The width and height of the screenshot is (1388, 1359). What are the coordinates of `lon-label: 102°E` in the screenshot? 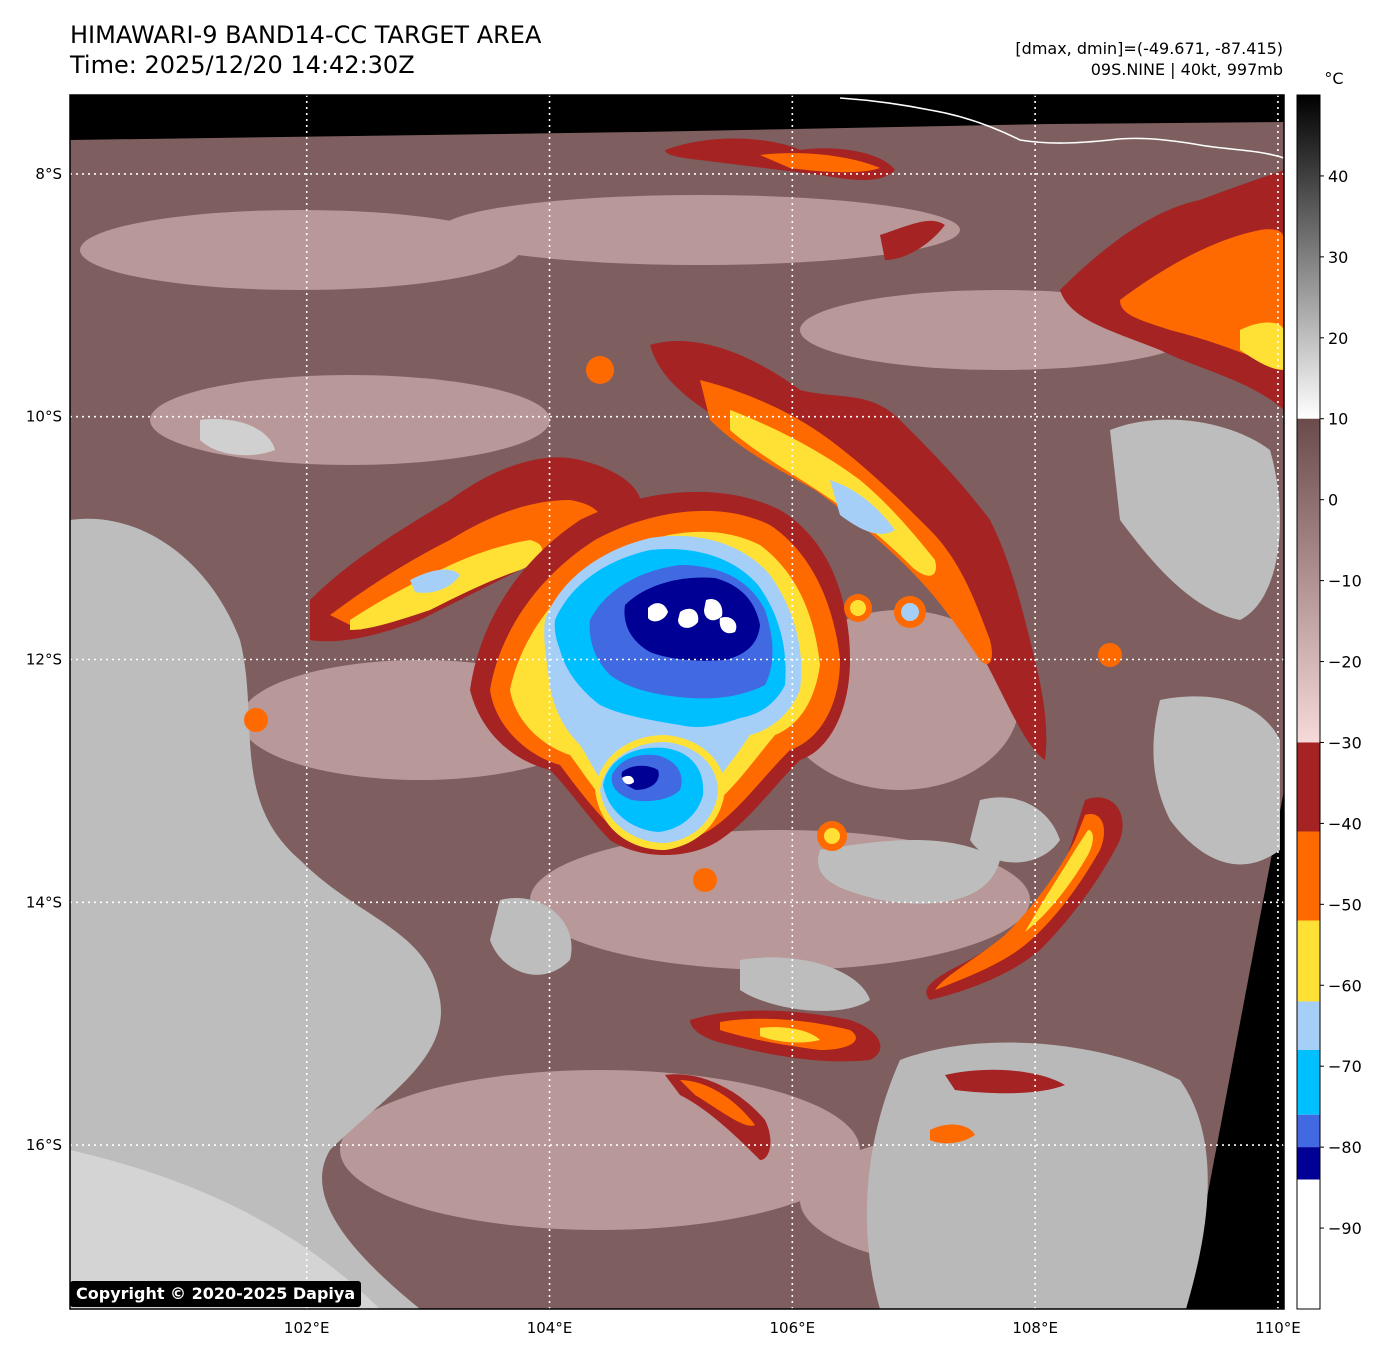 It's located at (307, 1328).